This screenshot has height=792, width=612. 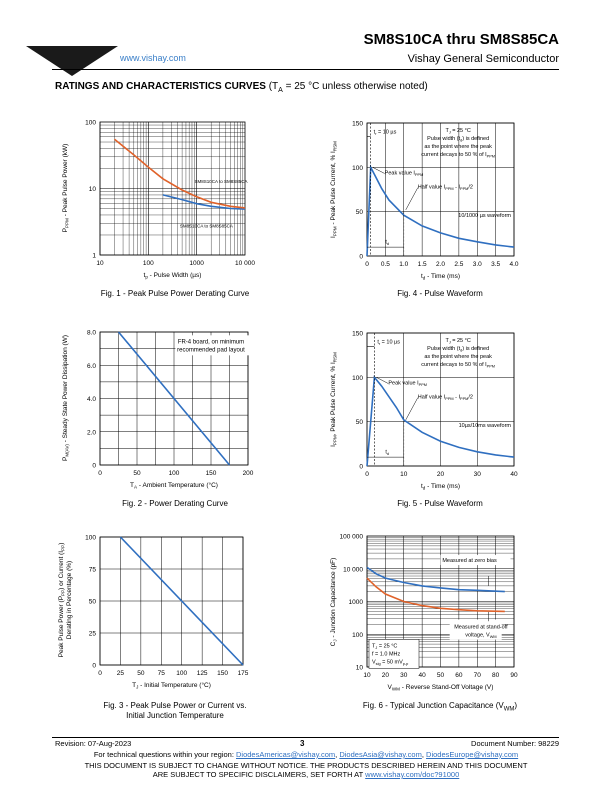 I want to click on revision: Revision: 07-Aug-2023, so click(x=93, y=743).